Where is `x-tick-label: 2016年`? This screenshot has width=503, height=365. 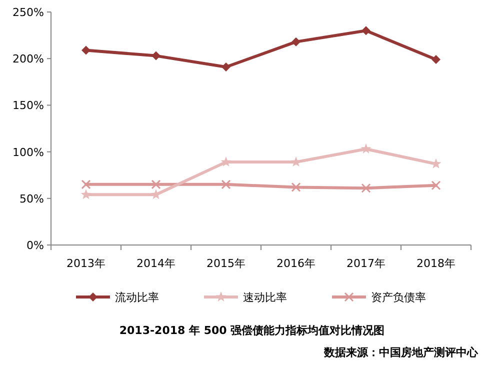 x-tick-label: 2016年 is located at coordinates (296, 263).